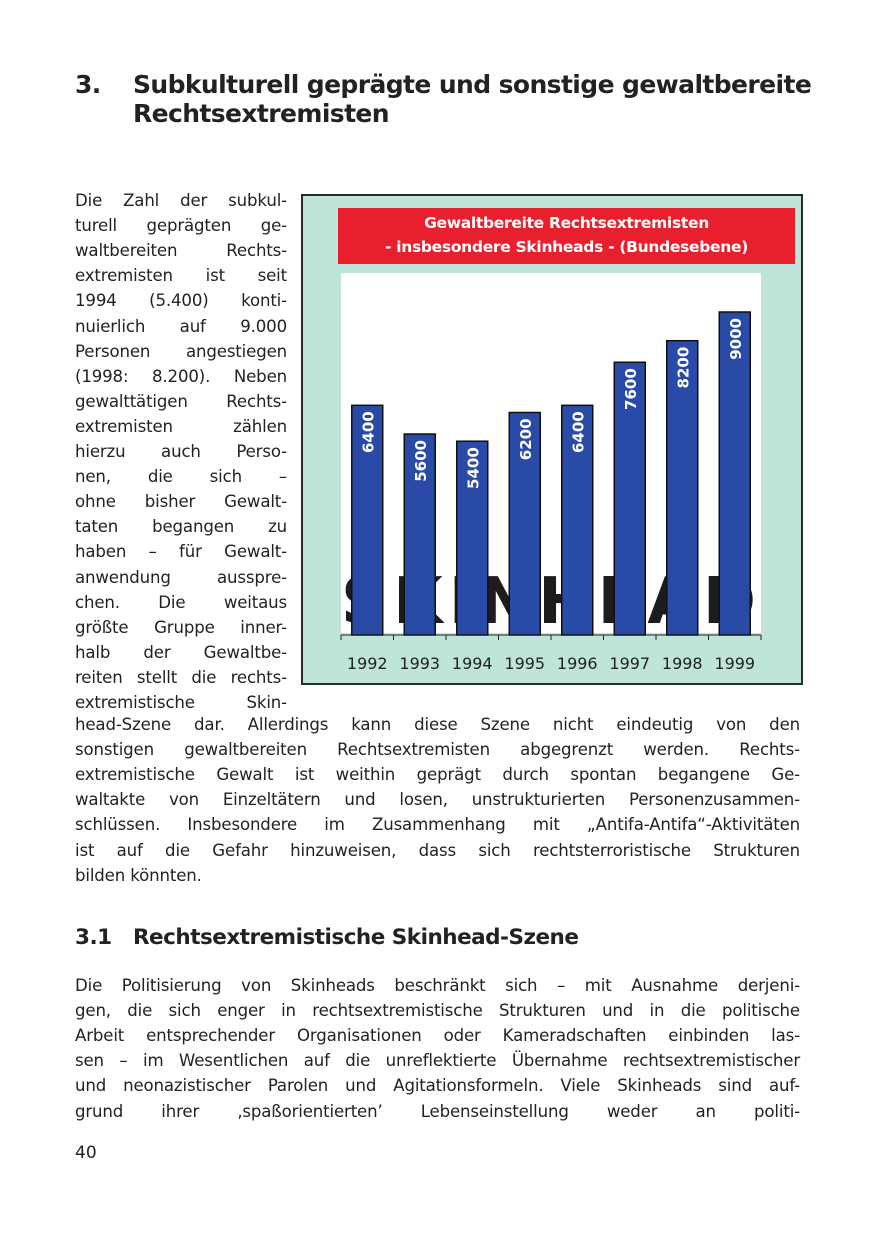 This screenshot has height=1240, width=873. I want to click on x-tick-label: 1996, so click(577, 663).